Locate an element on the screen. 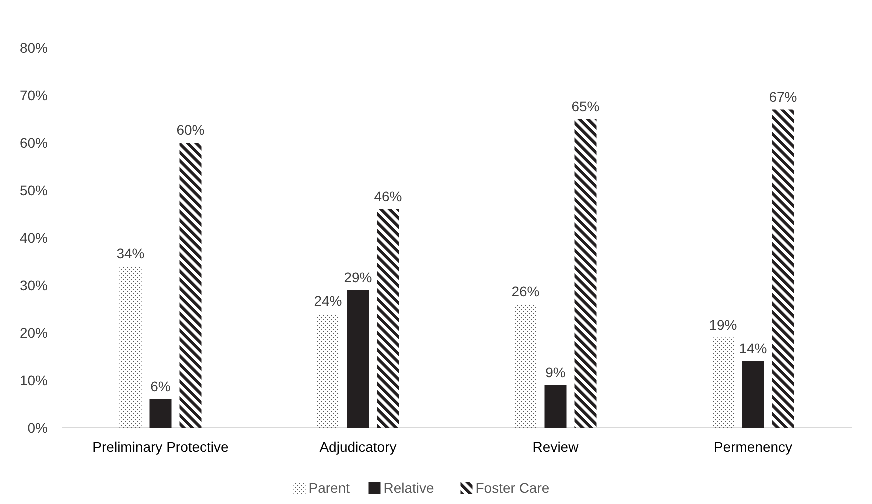  data-label: 34% is located at coordinates (130, 254).